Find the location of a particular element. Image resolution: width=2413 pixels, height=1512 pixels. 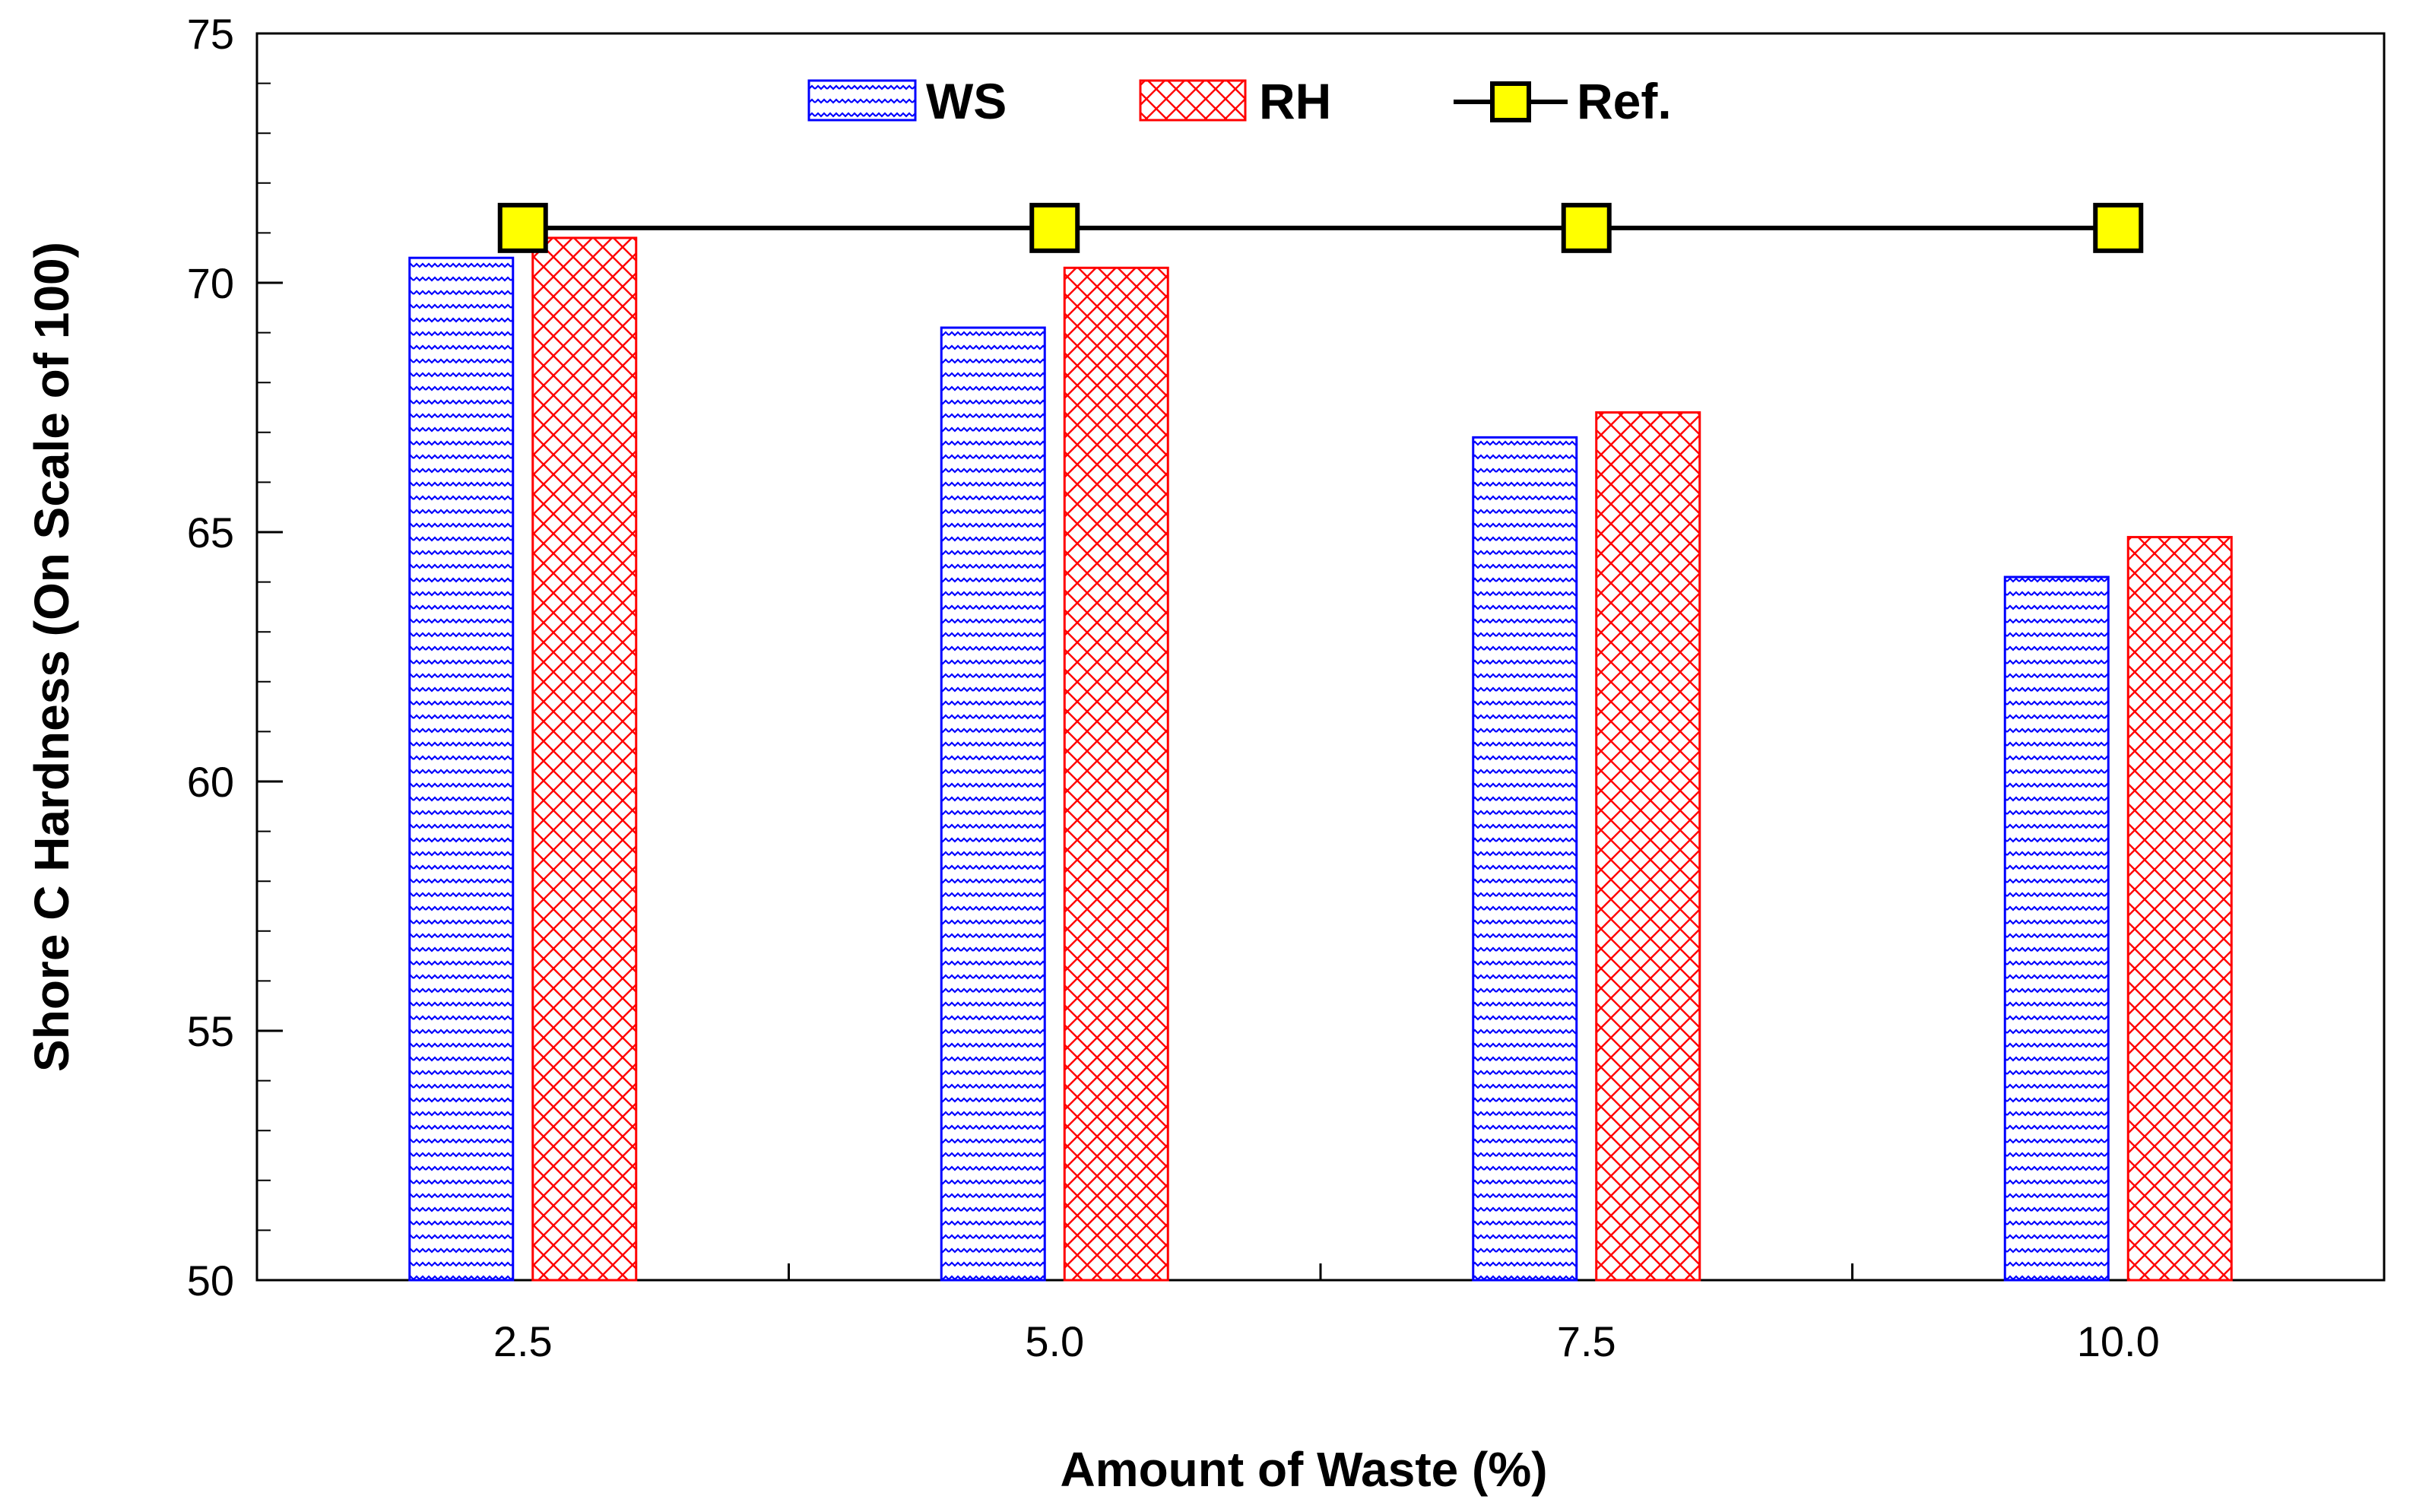

y-axis-ticks: 50 55 60 65 70 75 is located at coordinates (235, 657).